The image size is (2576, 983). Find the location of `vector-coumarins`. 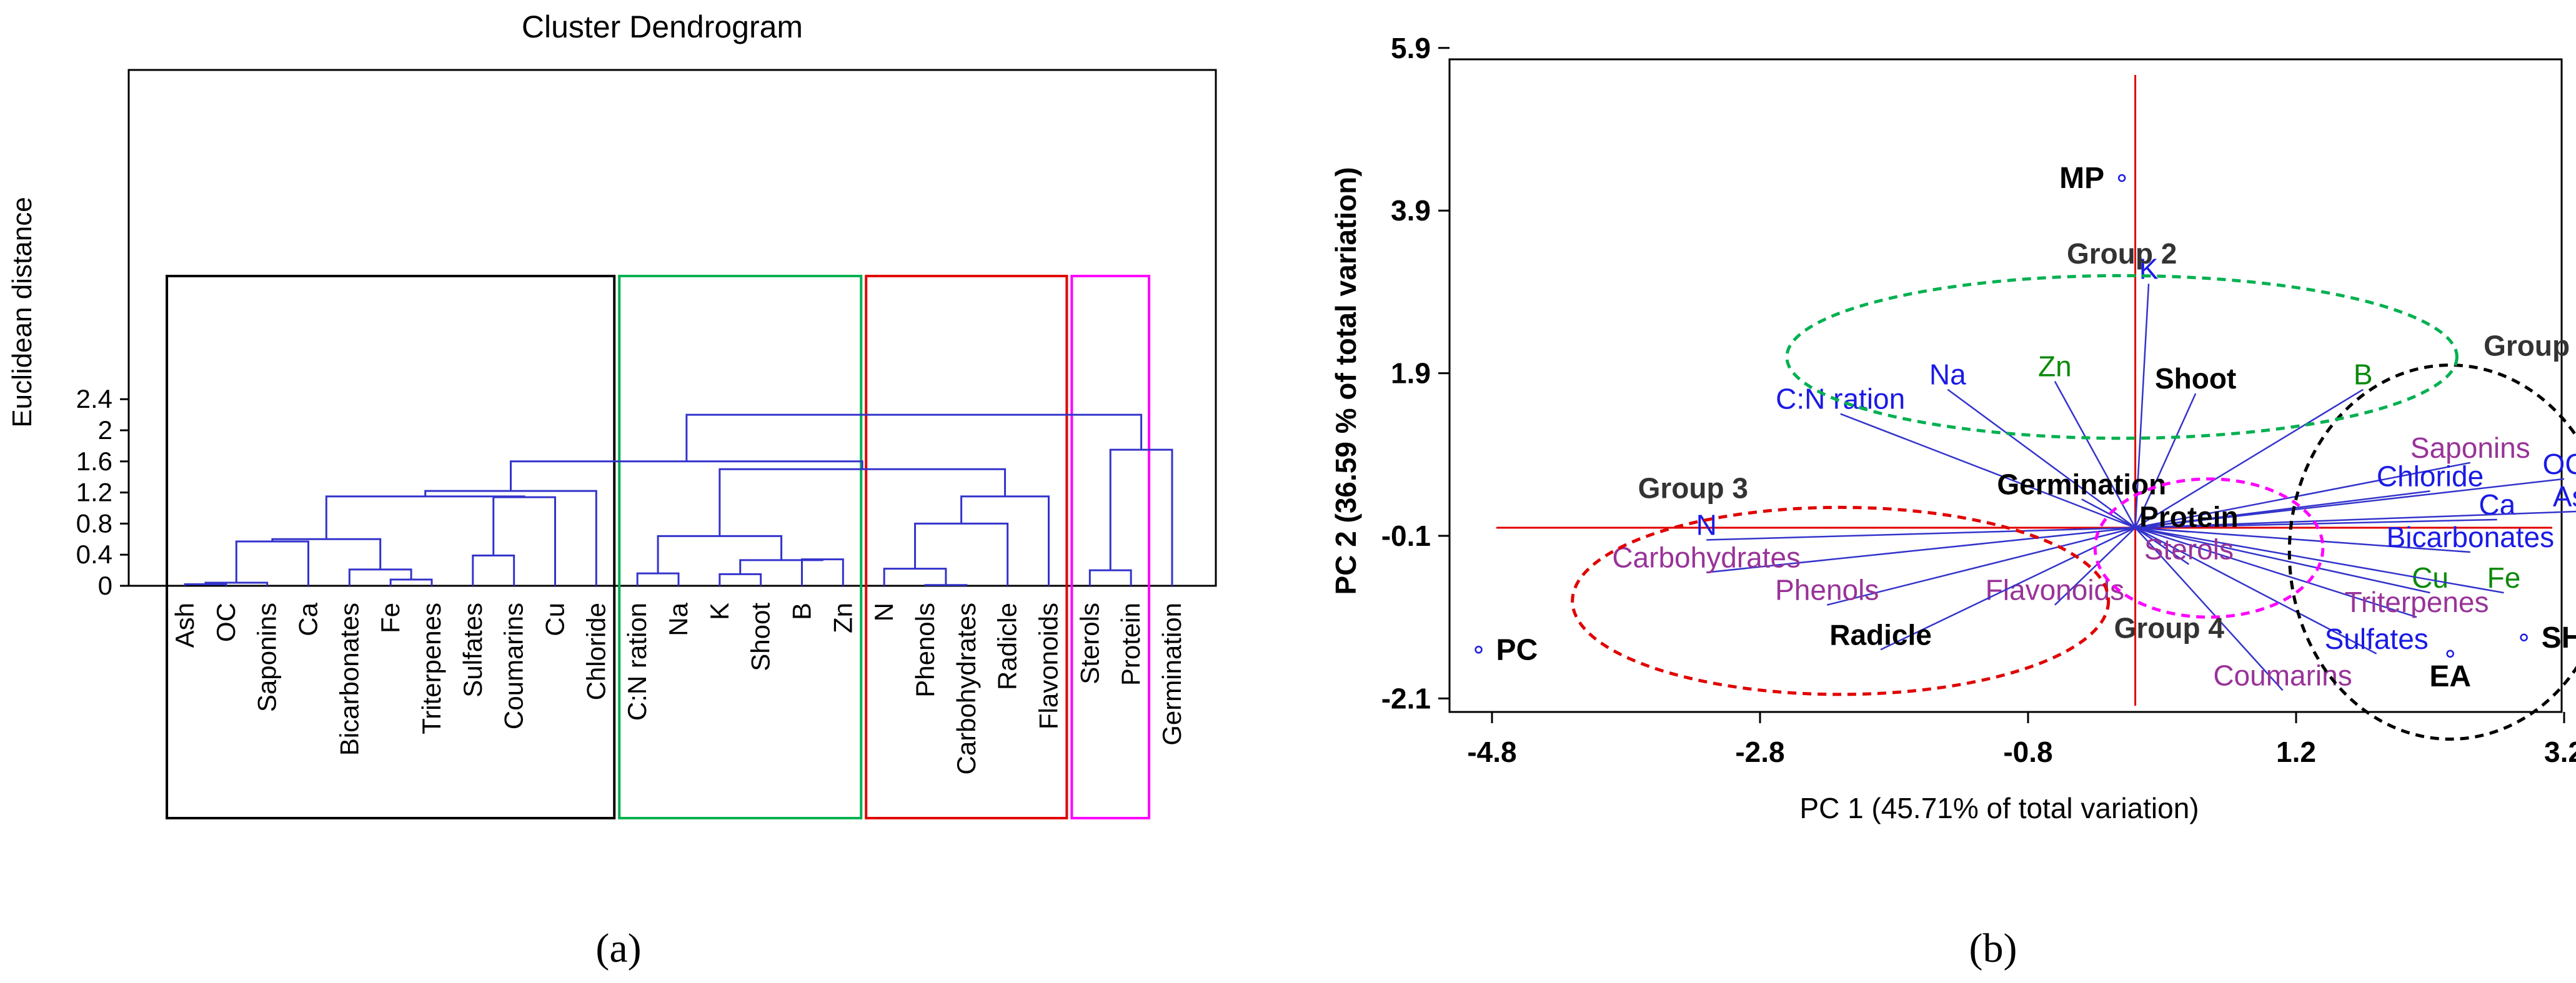

vector-coumarins is located at coordinates (2209, 609).